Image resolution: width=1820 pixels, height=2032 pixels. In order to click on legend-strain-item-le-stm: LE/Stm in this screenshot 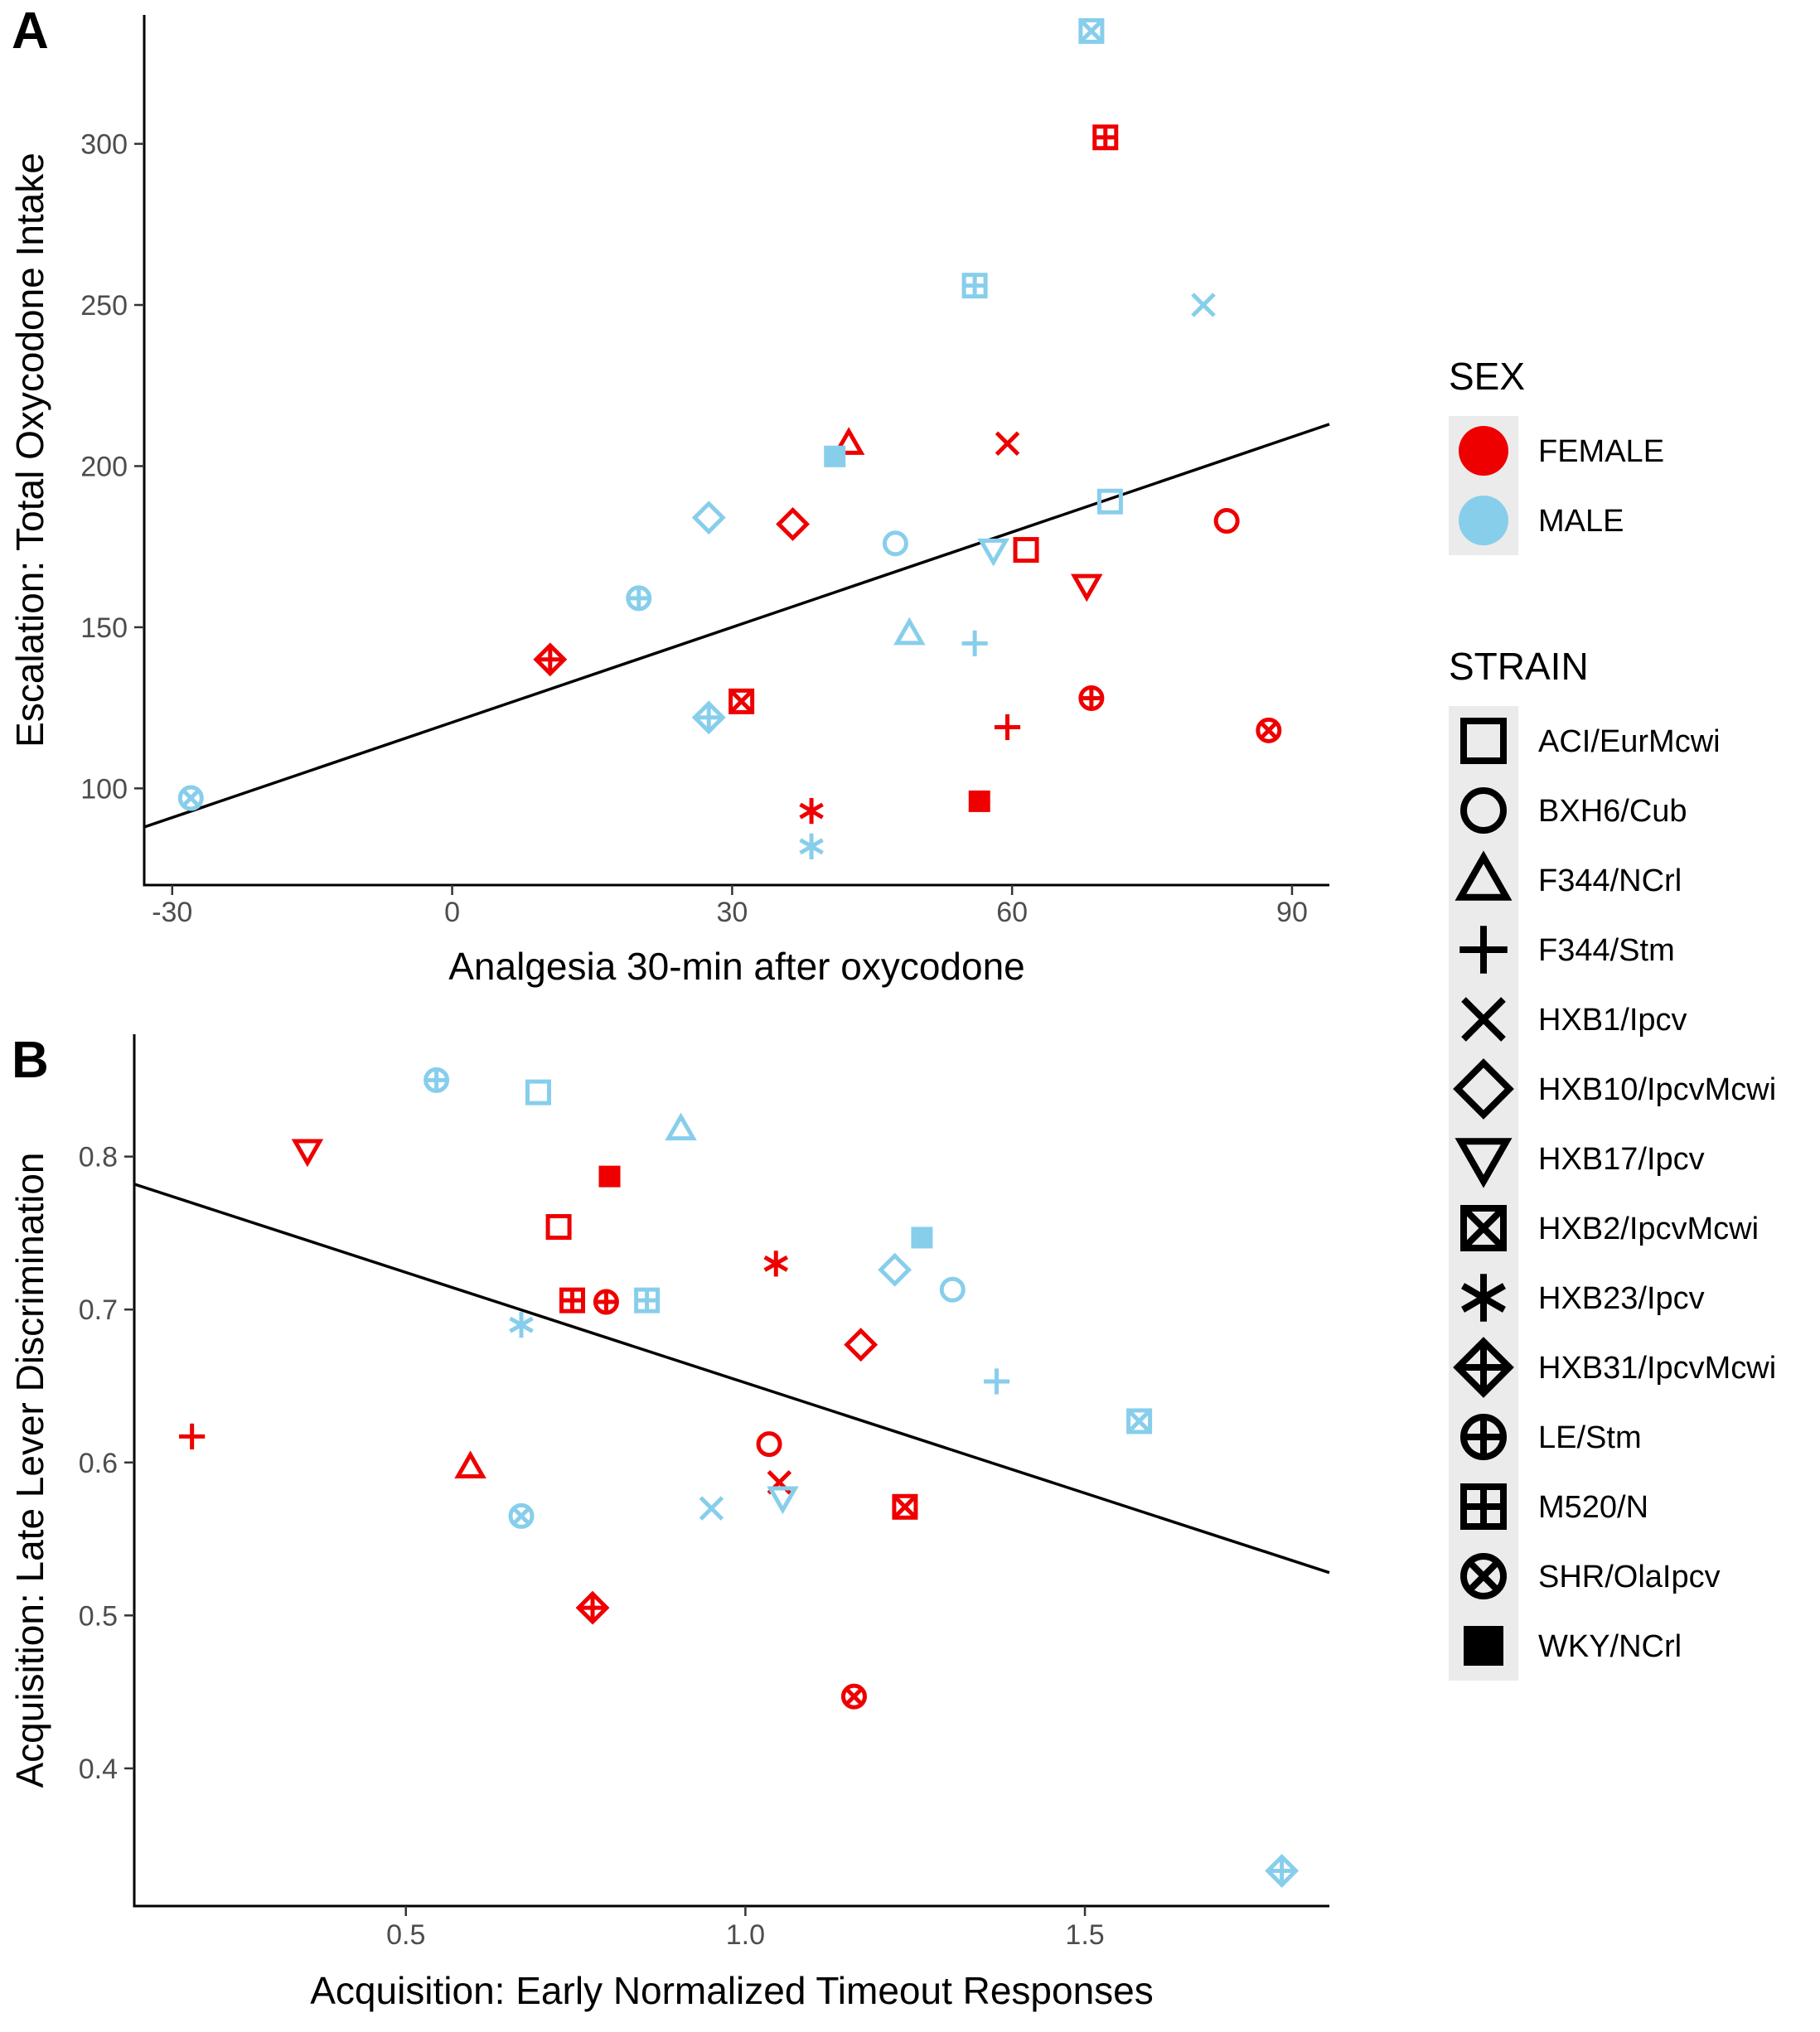, I will do `click(1551, 1437)`.